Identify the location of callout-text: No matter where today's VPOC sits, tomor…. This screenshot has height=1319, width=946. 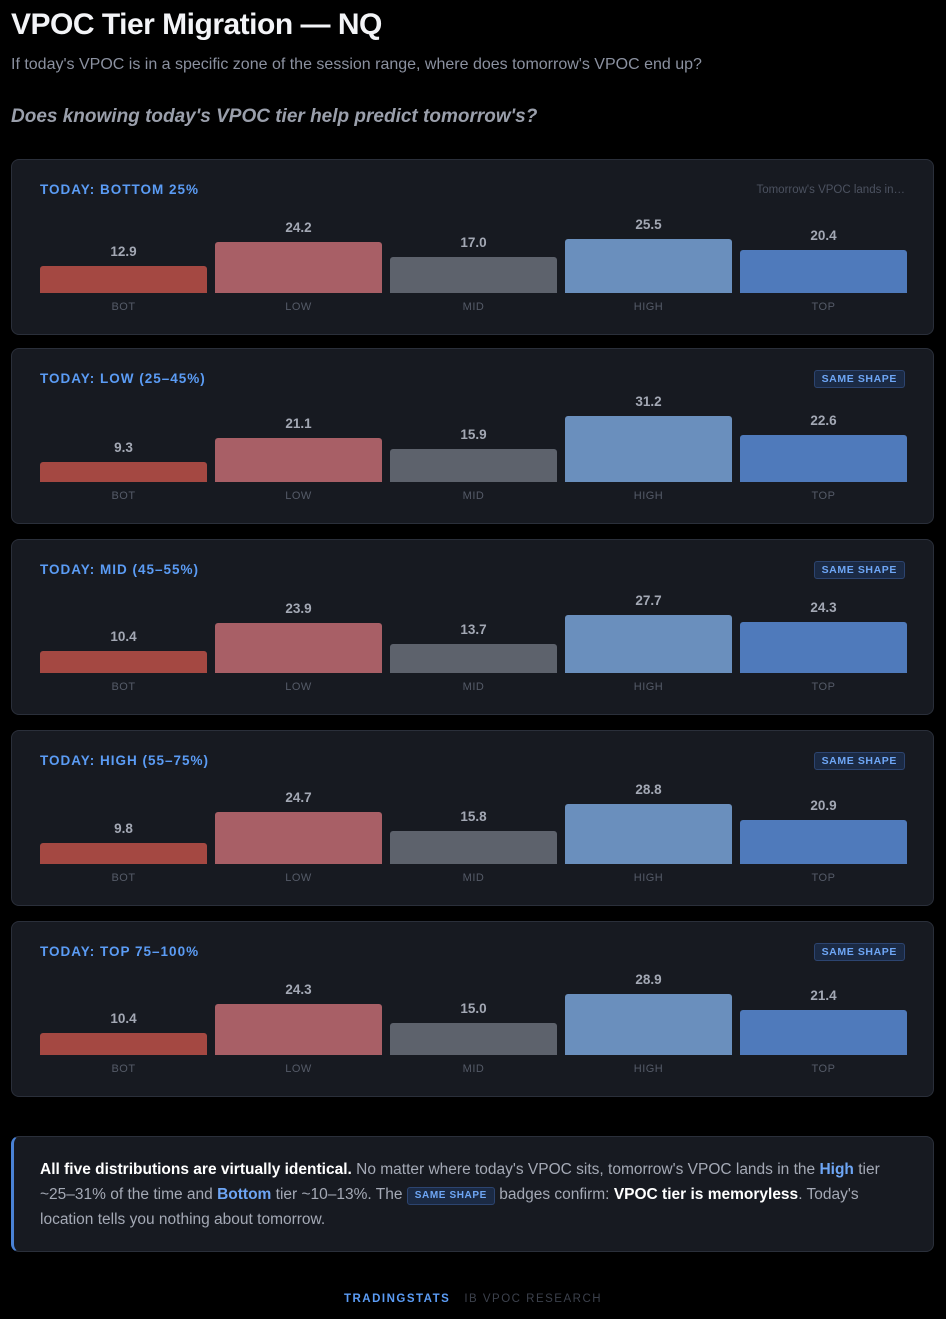
(585, 1169).